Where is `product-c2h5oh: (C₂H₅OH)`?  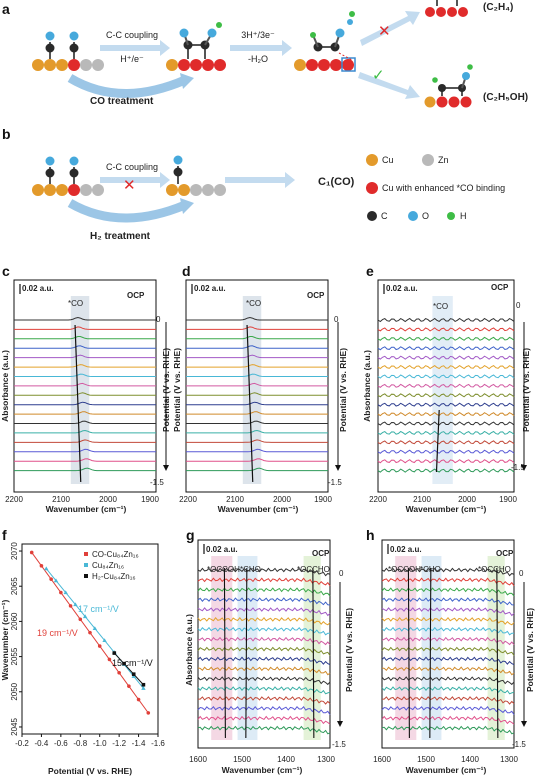 product-c2h5oh: (C₂H₅OH) is located at coordinates (505, 97).